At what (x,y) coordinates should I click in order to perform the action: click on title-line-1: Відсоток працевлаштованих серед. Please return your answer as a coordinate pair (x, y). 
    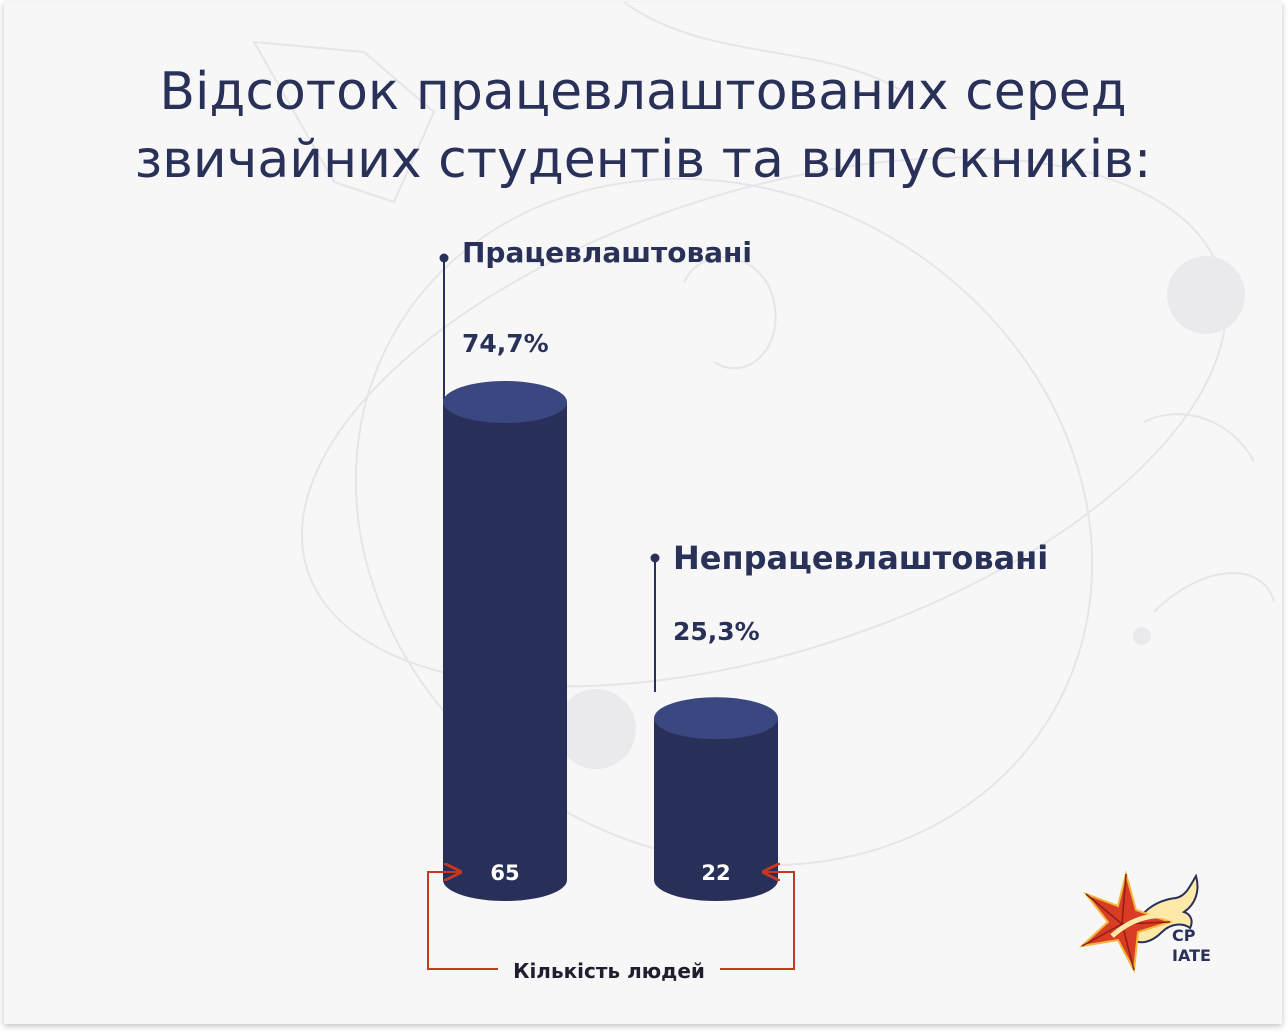
    Looking at the image, I should click on (643, 92).